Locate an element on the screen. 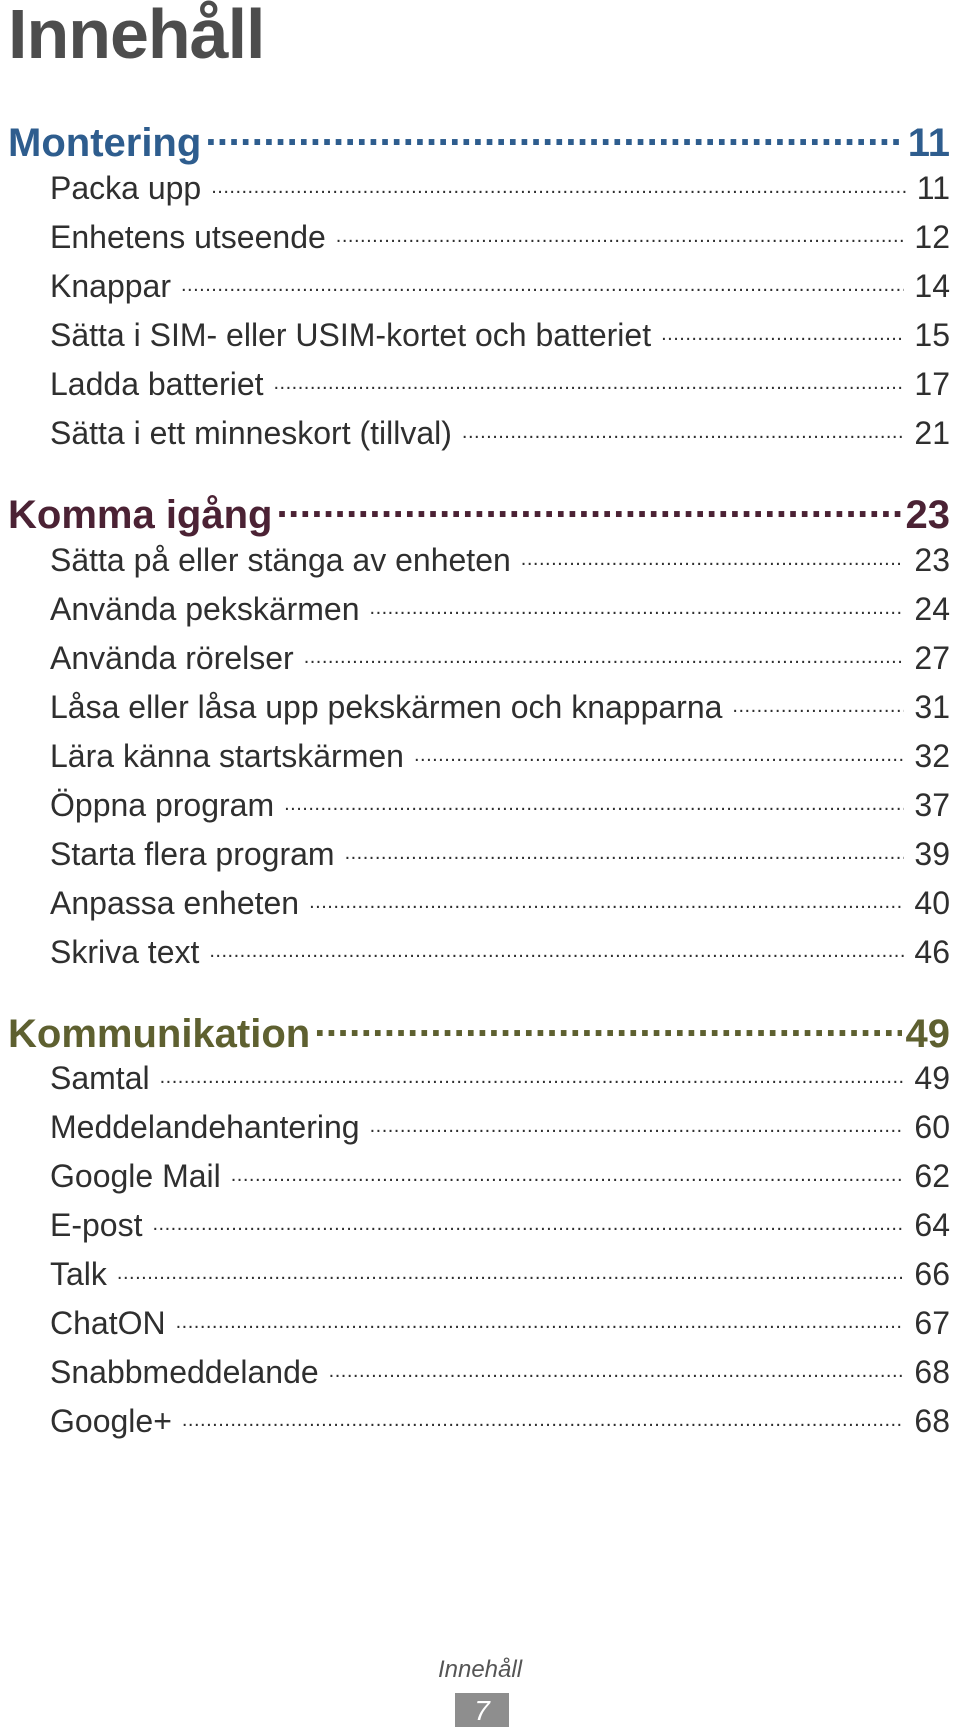  entry-label: Skriva text is located at coordinates (125, 952).